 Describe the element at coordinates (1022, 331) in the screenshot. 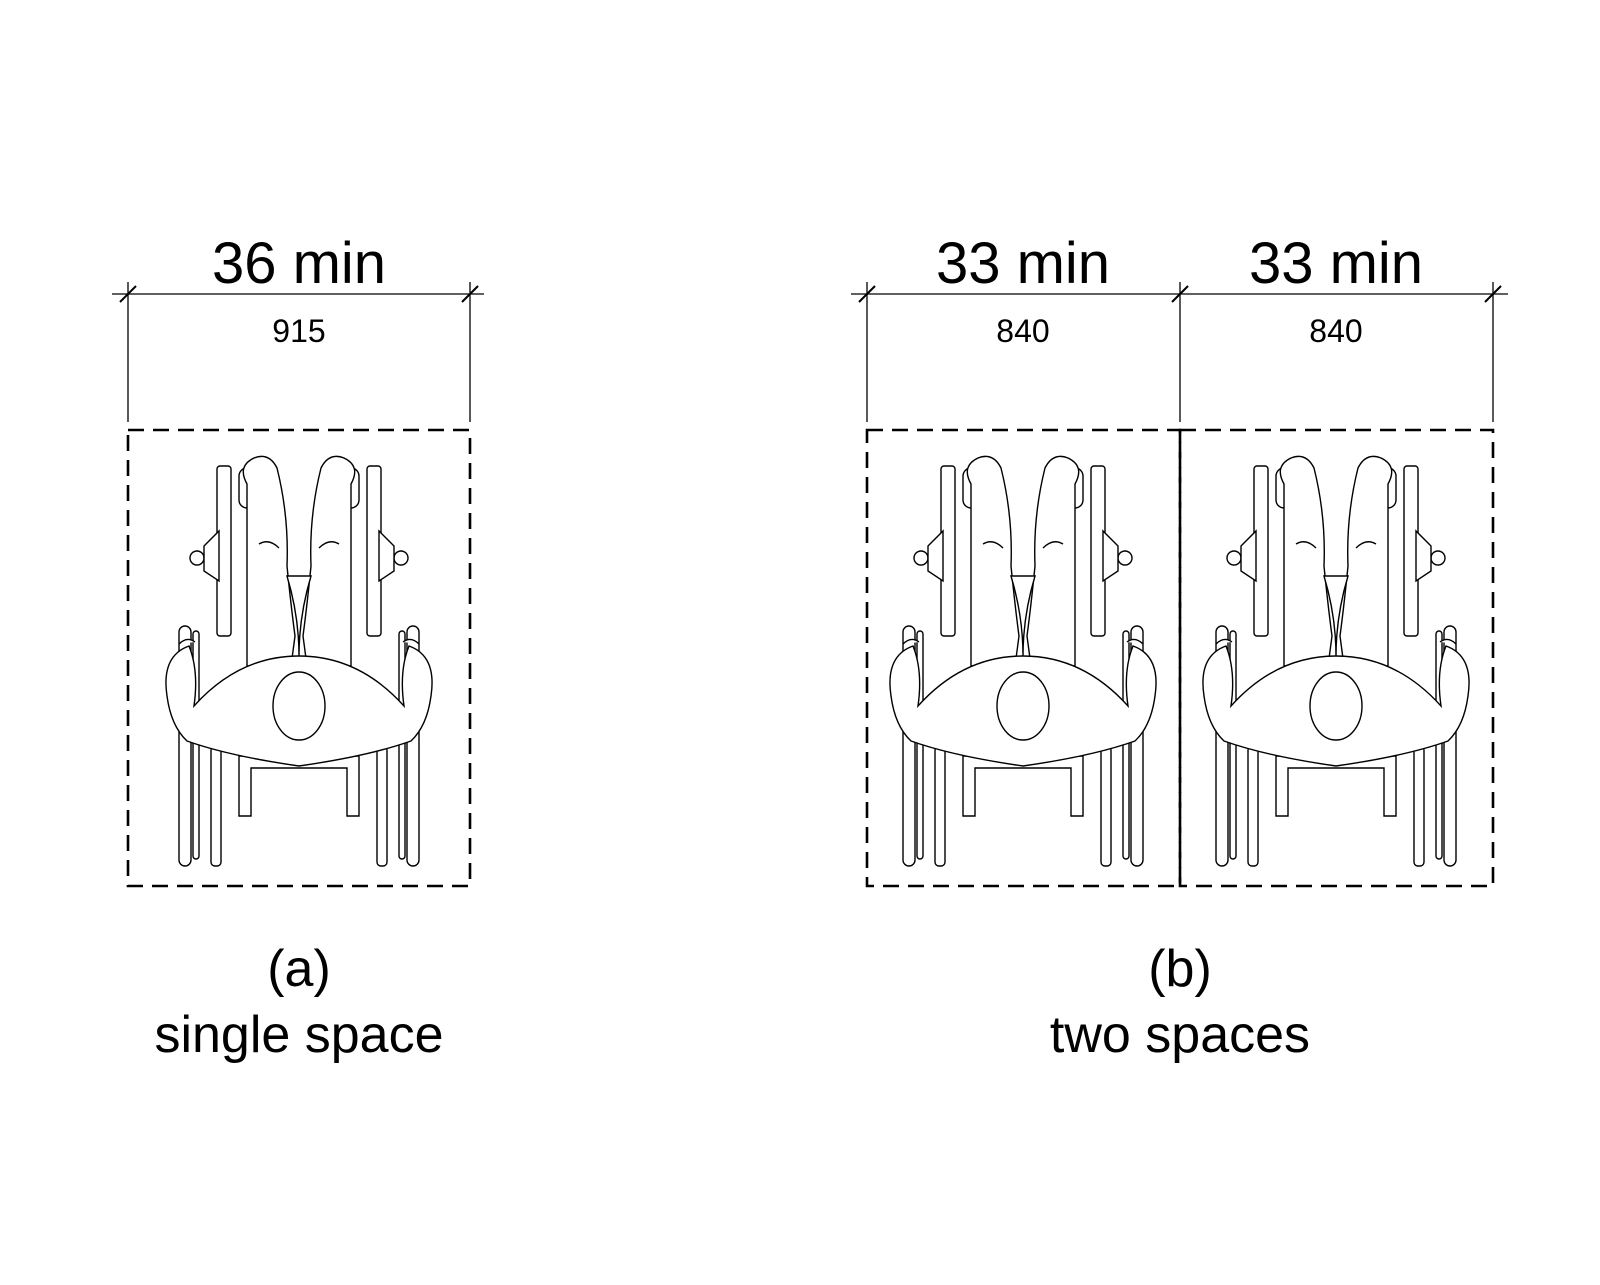

I see `dimension-metric-b-left: 840` at that location.